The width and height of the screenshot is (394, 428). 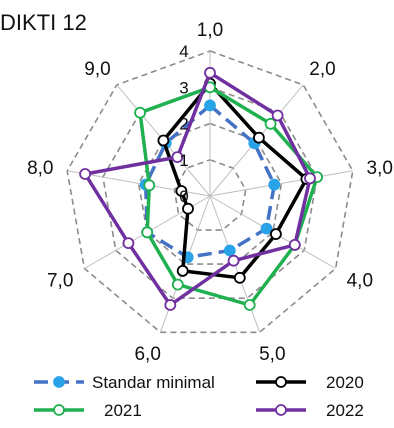 What do you see at coordinates (147, 354) in the screenshot?
I see `axis-label-6: 6,0` at bounding box center [147, 354].